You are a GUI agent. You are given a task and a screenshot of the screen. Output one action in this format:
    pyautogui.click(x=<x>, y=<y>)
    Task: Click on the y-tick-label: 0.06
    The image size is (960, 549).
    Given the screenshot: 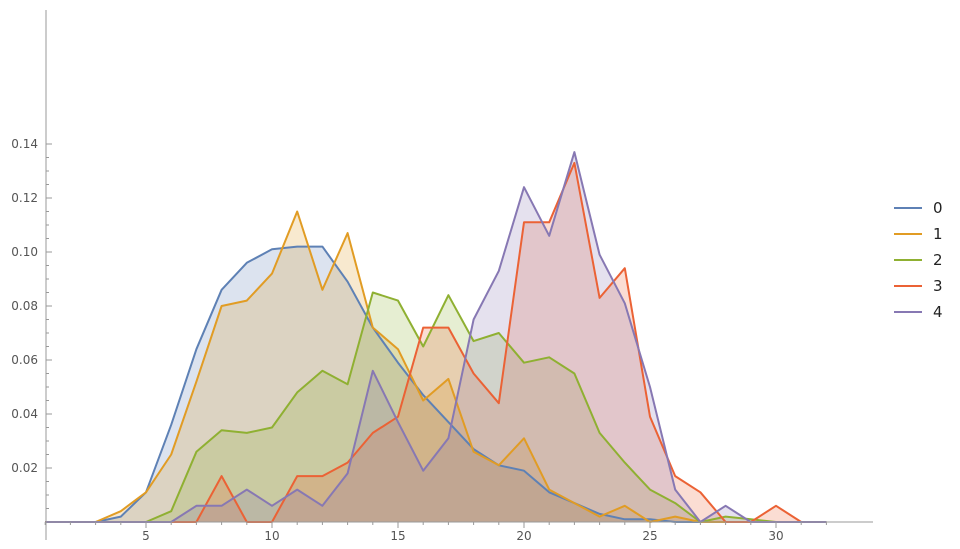 What is the action you would take?
    pyautogui.click(x=24, y=360)
    